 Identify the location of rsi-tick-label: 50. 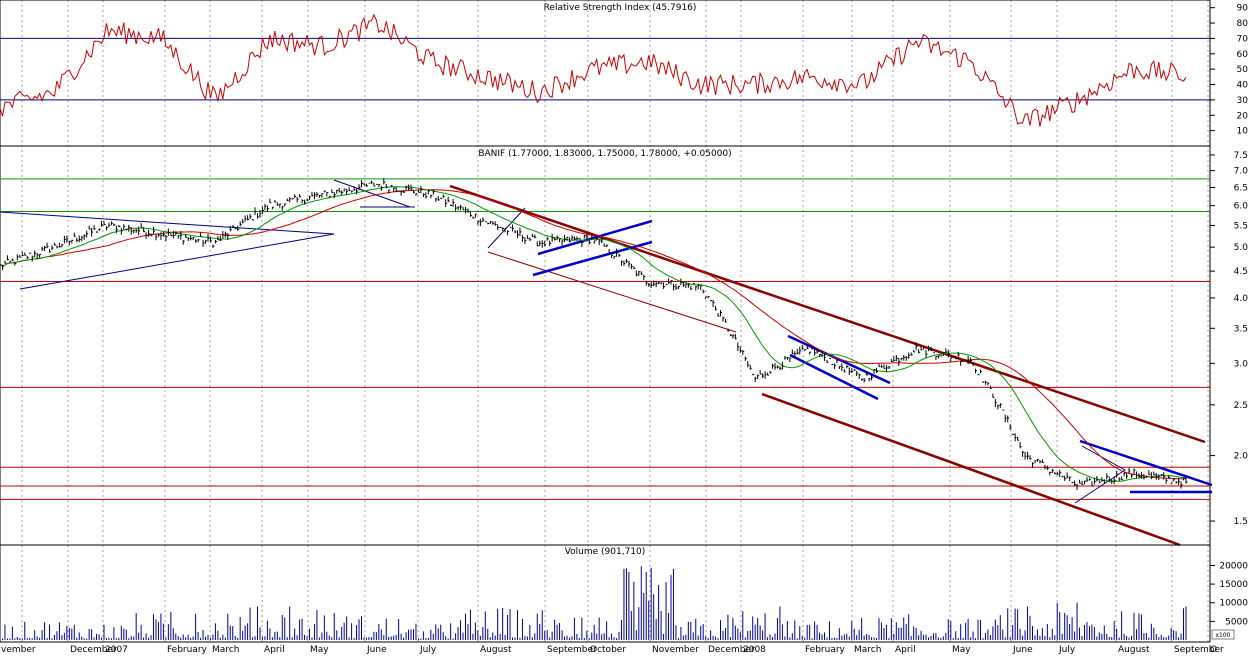
(1243, 70).